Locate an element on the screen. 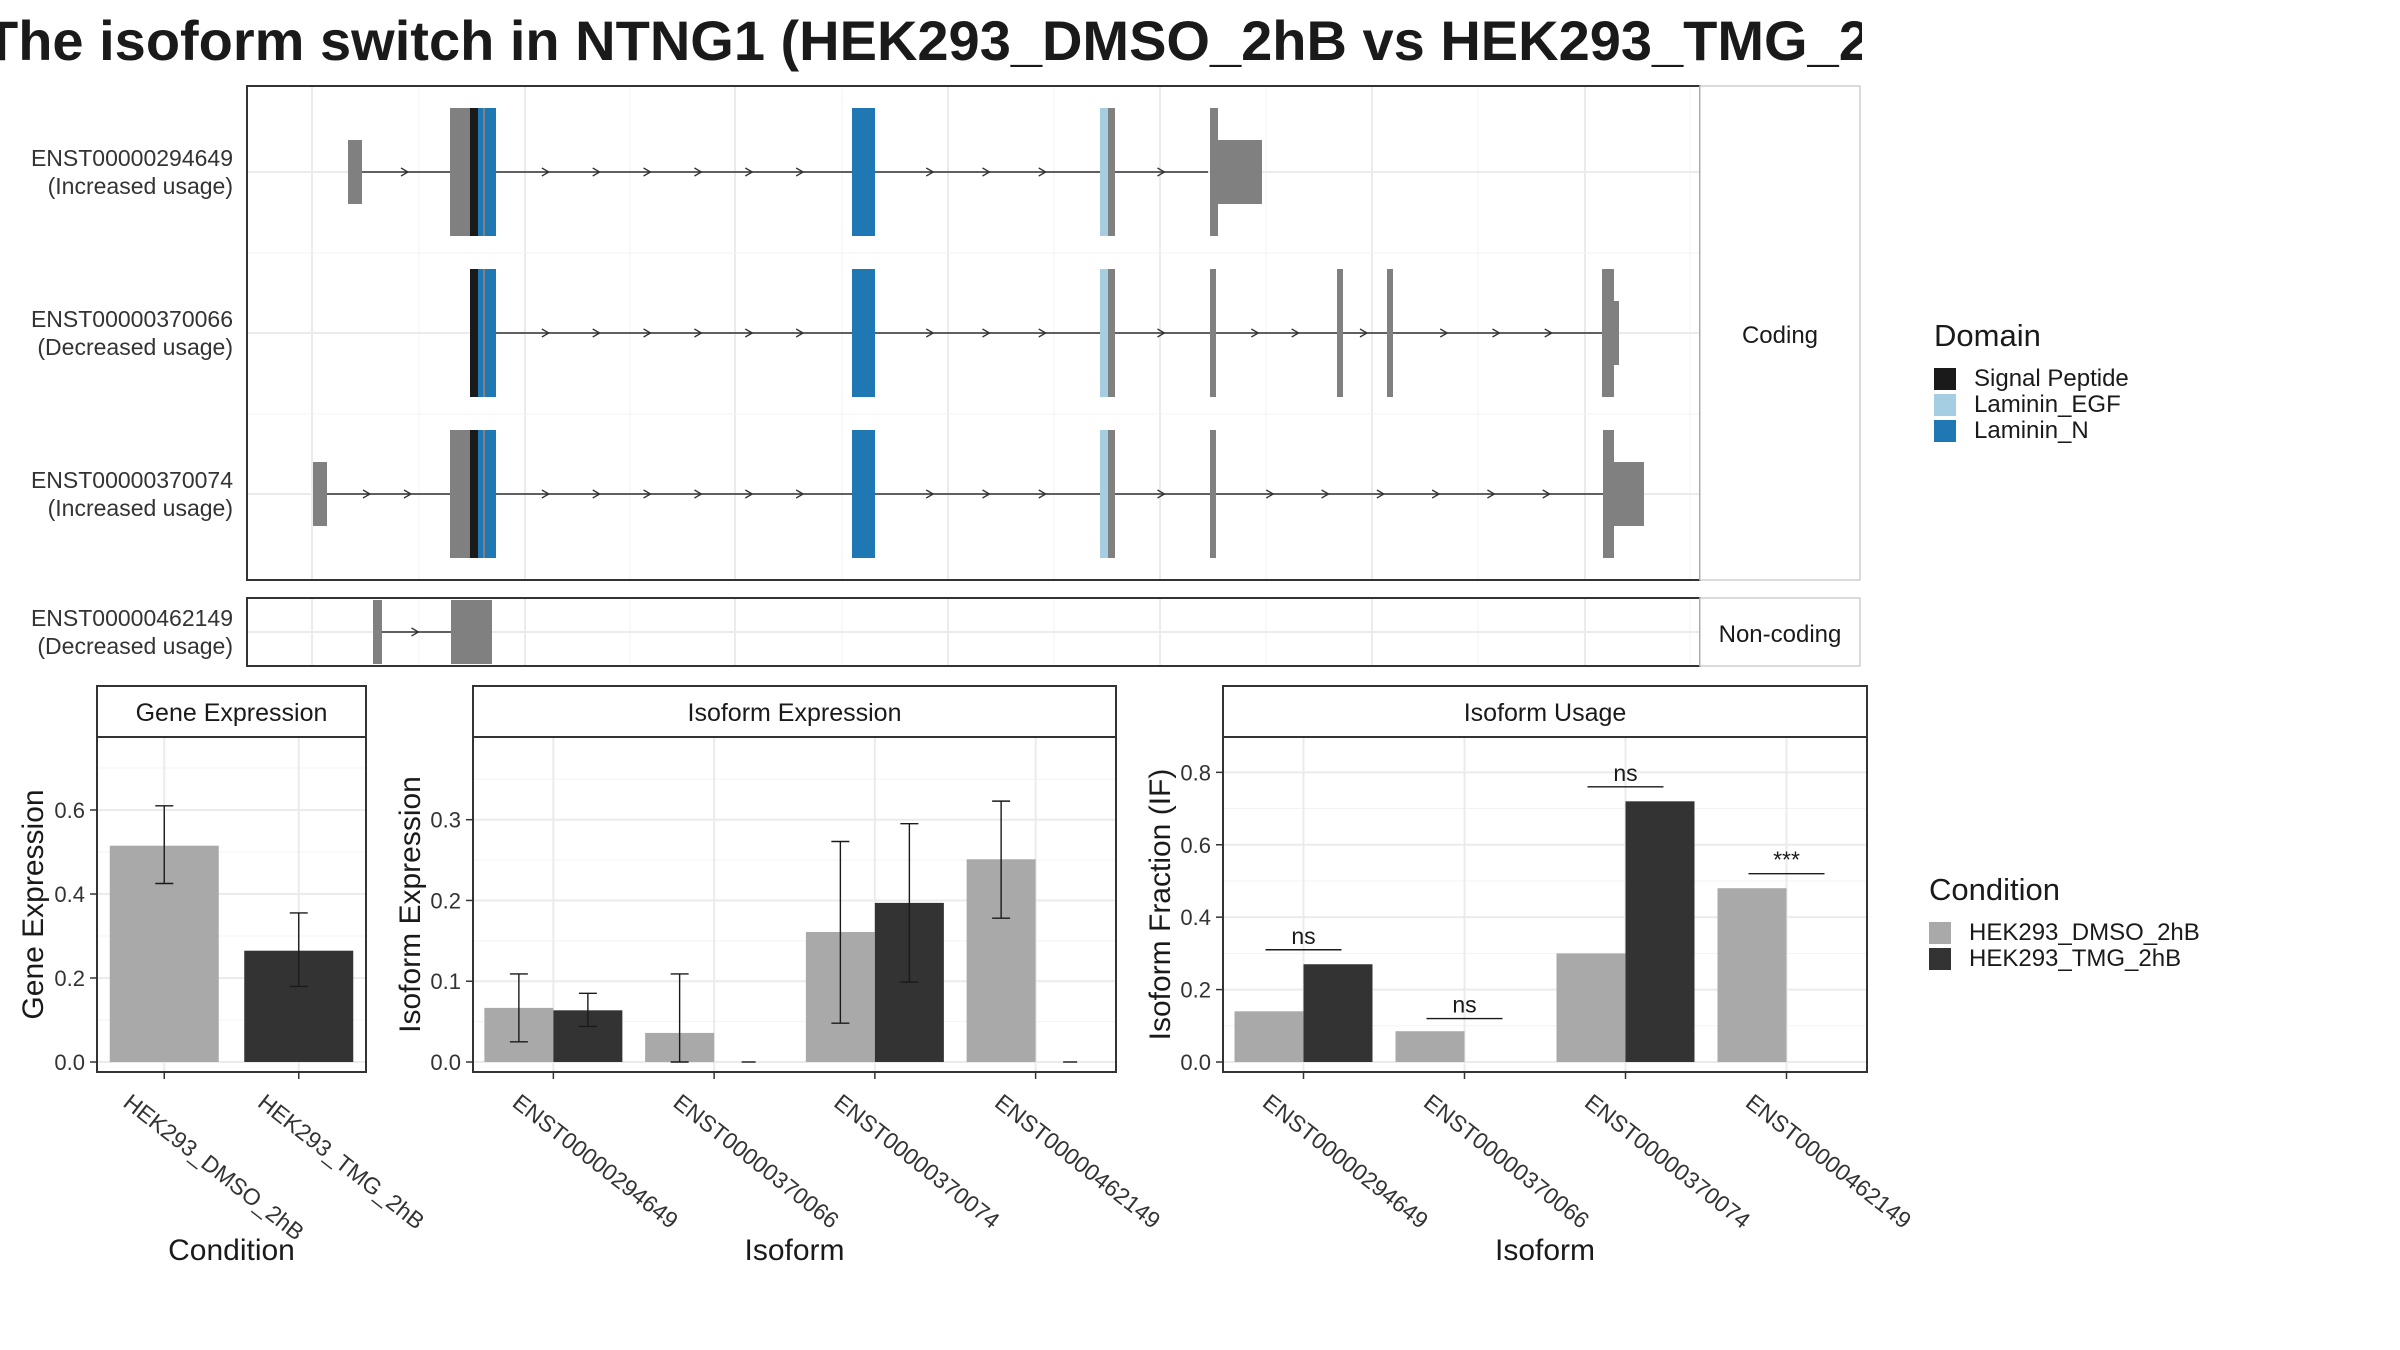 This screenshot has width=2400, height=1350. facet-label-noncoding: Non-coding is located at coordinates (1780, 634).